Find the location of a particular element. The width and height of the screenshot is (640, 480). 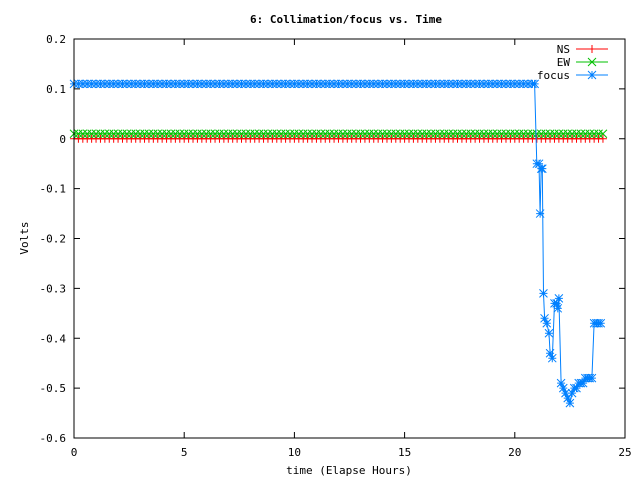

y-axis-label: Volts is located at coordinates (24, 237).